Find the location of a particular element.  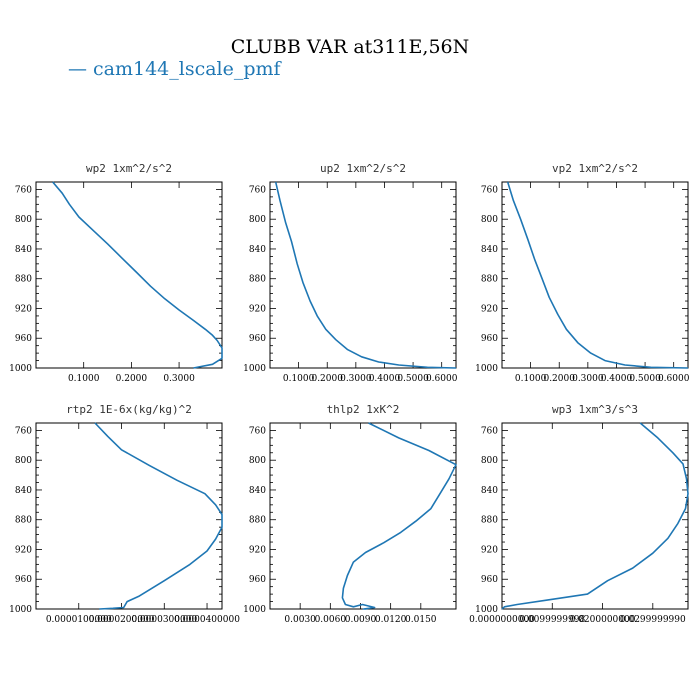

x-tick-label: 0.0099999998 is located at coordinates (552, 620).